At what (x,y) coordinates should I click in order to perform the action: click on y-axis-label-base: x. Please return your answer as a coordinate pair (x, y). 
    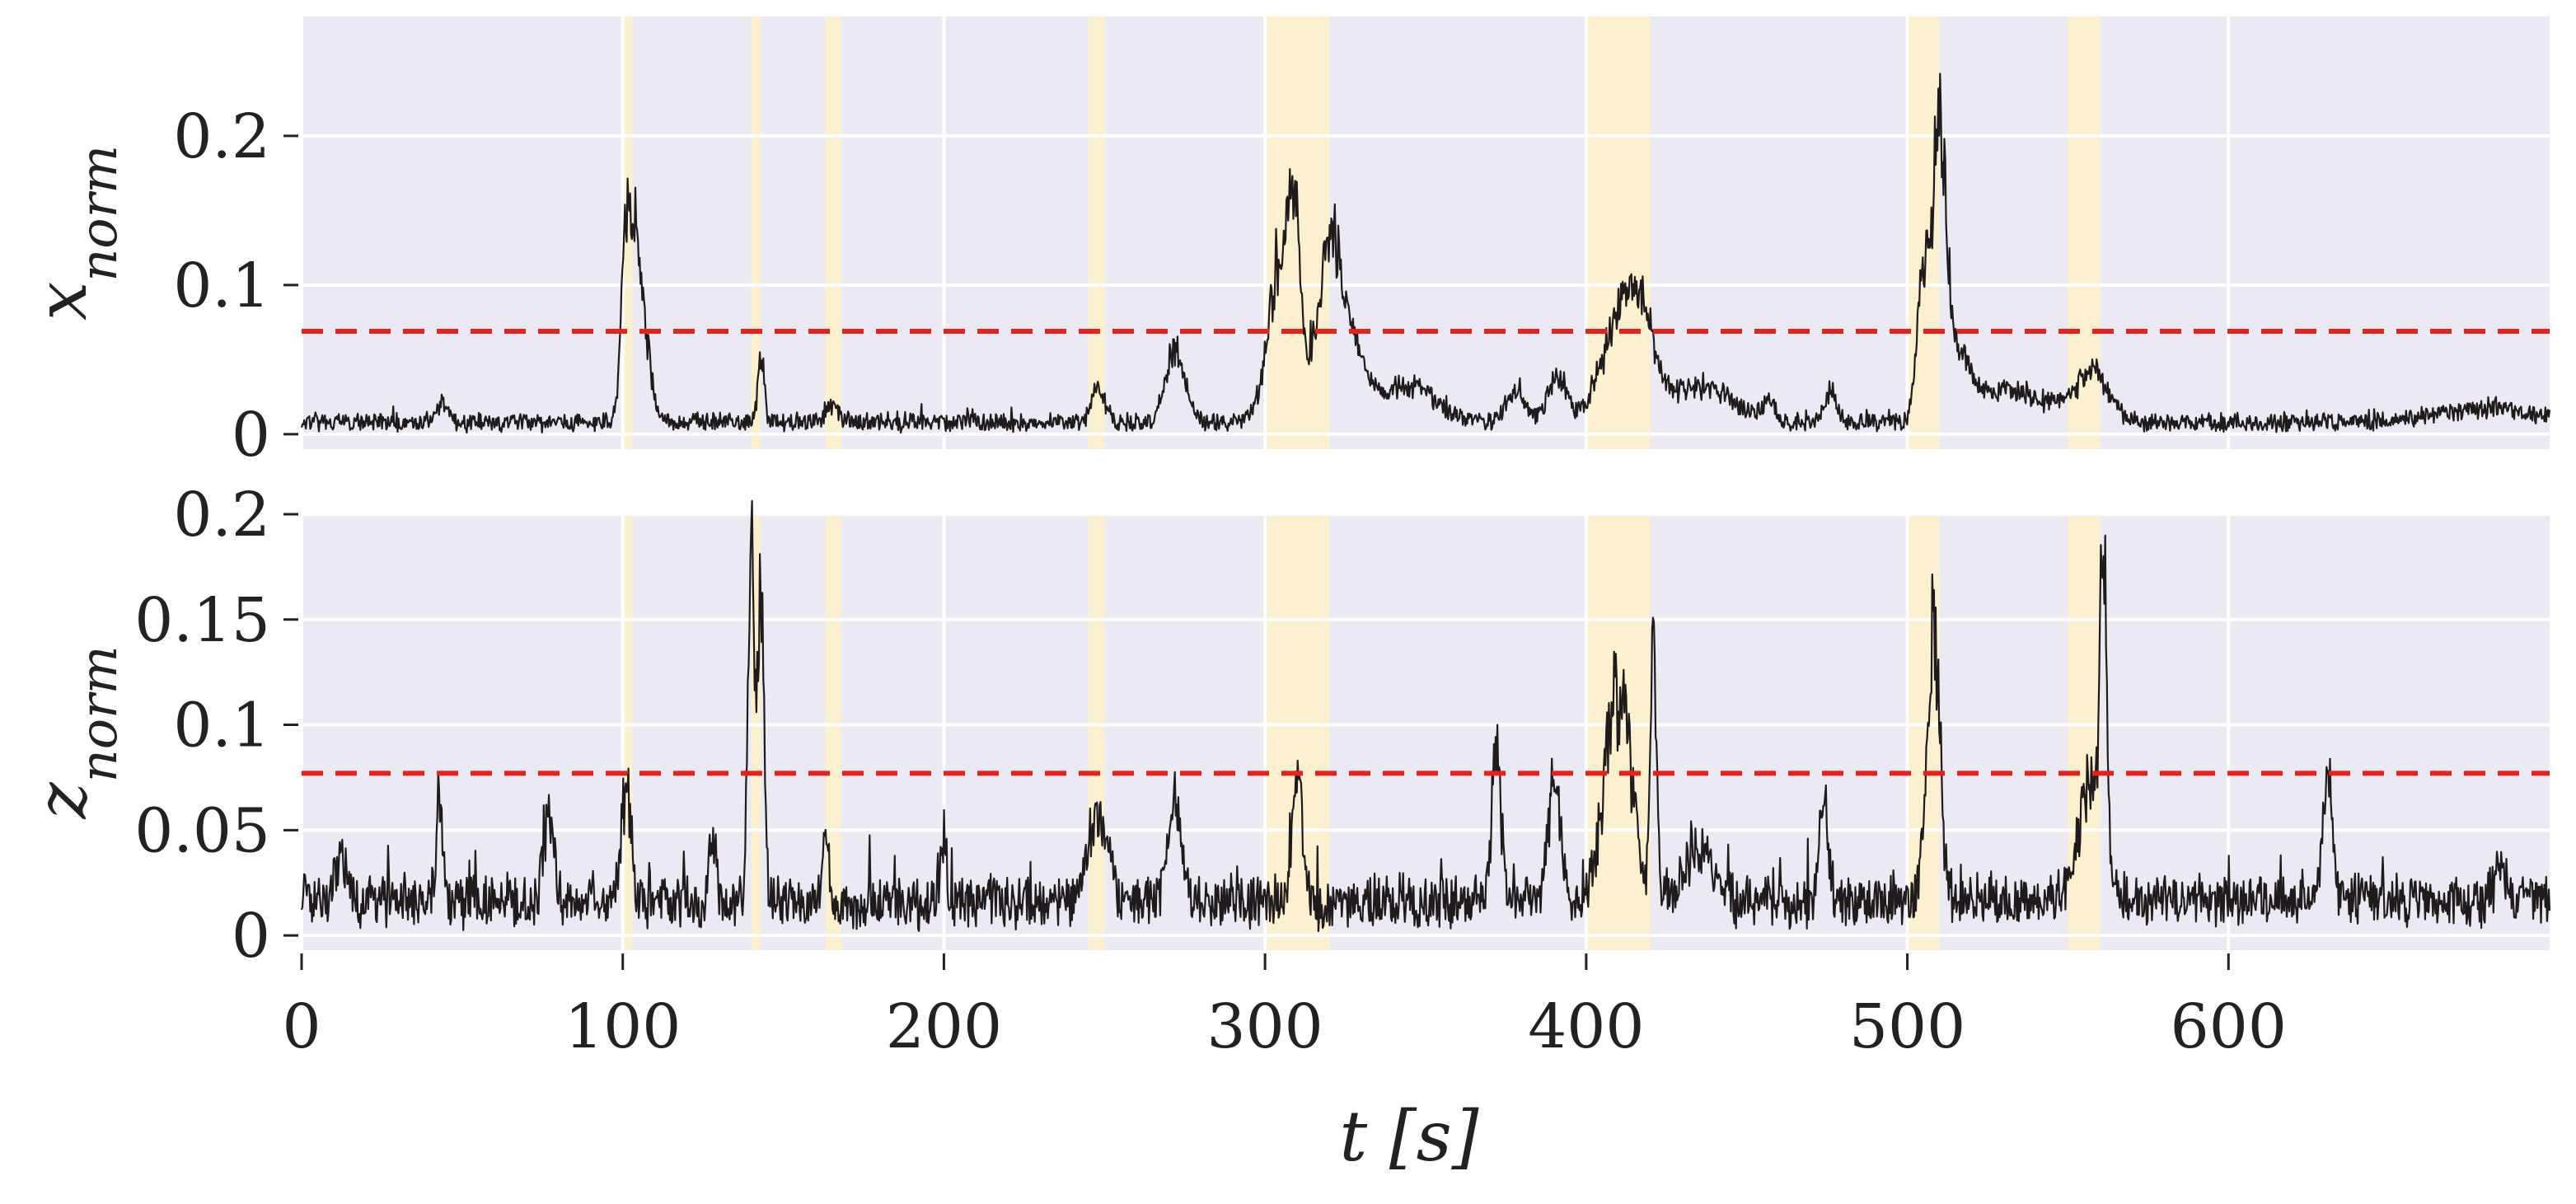
    Looking at the image, I should click on (61, 301).